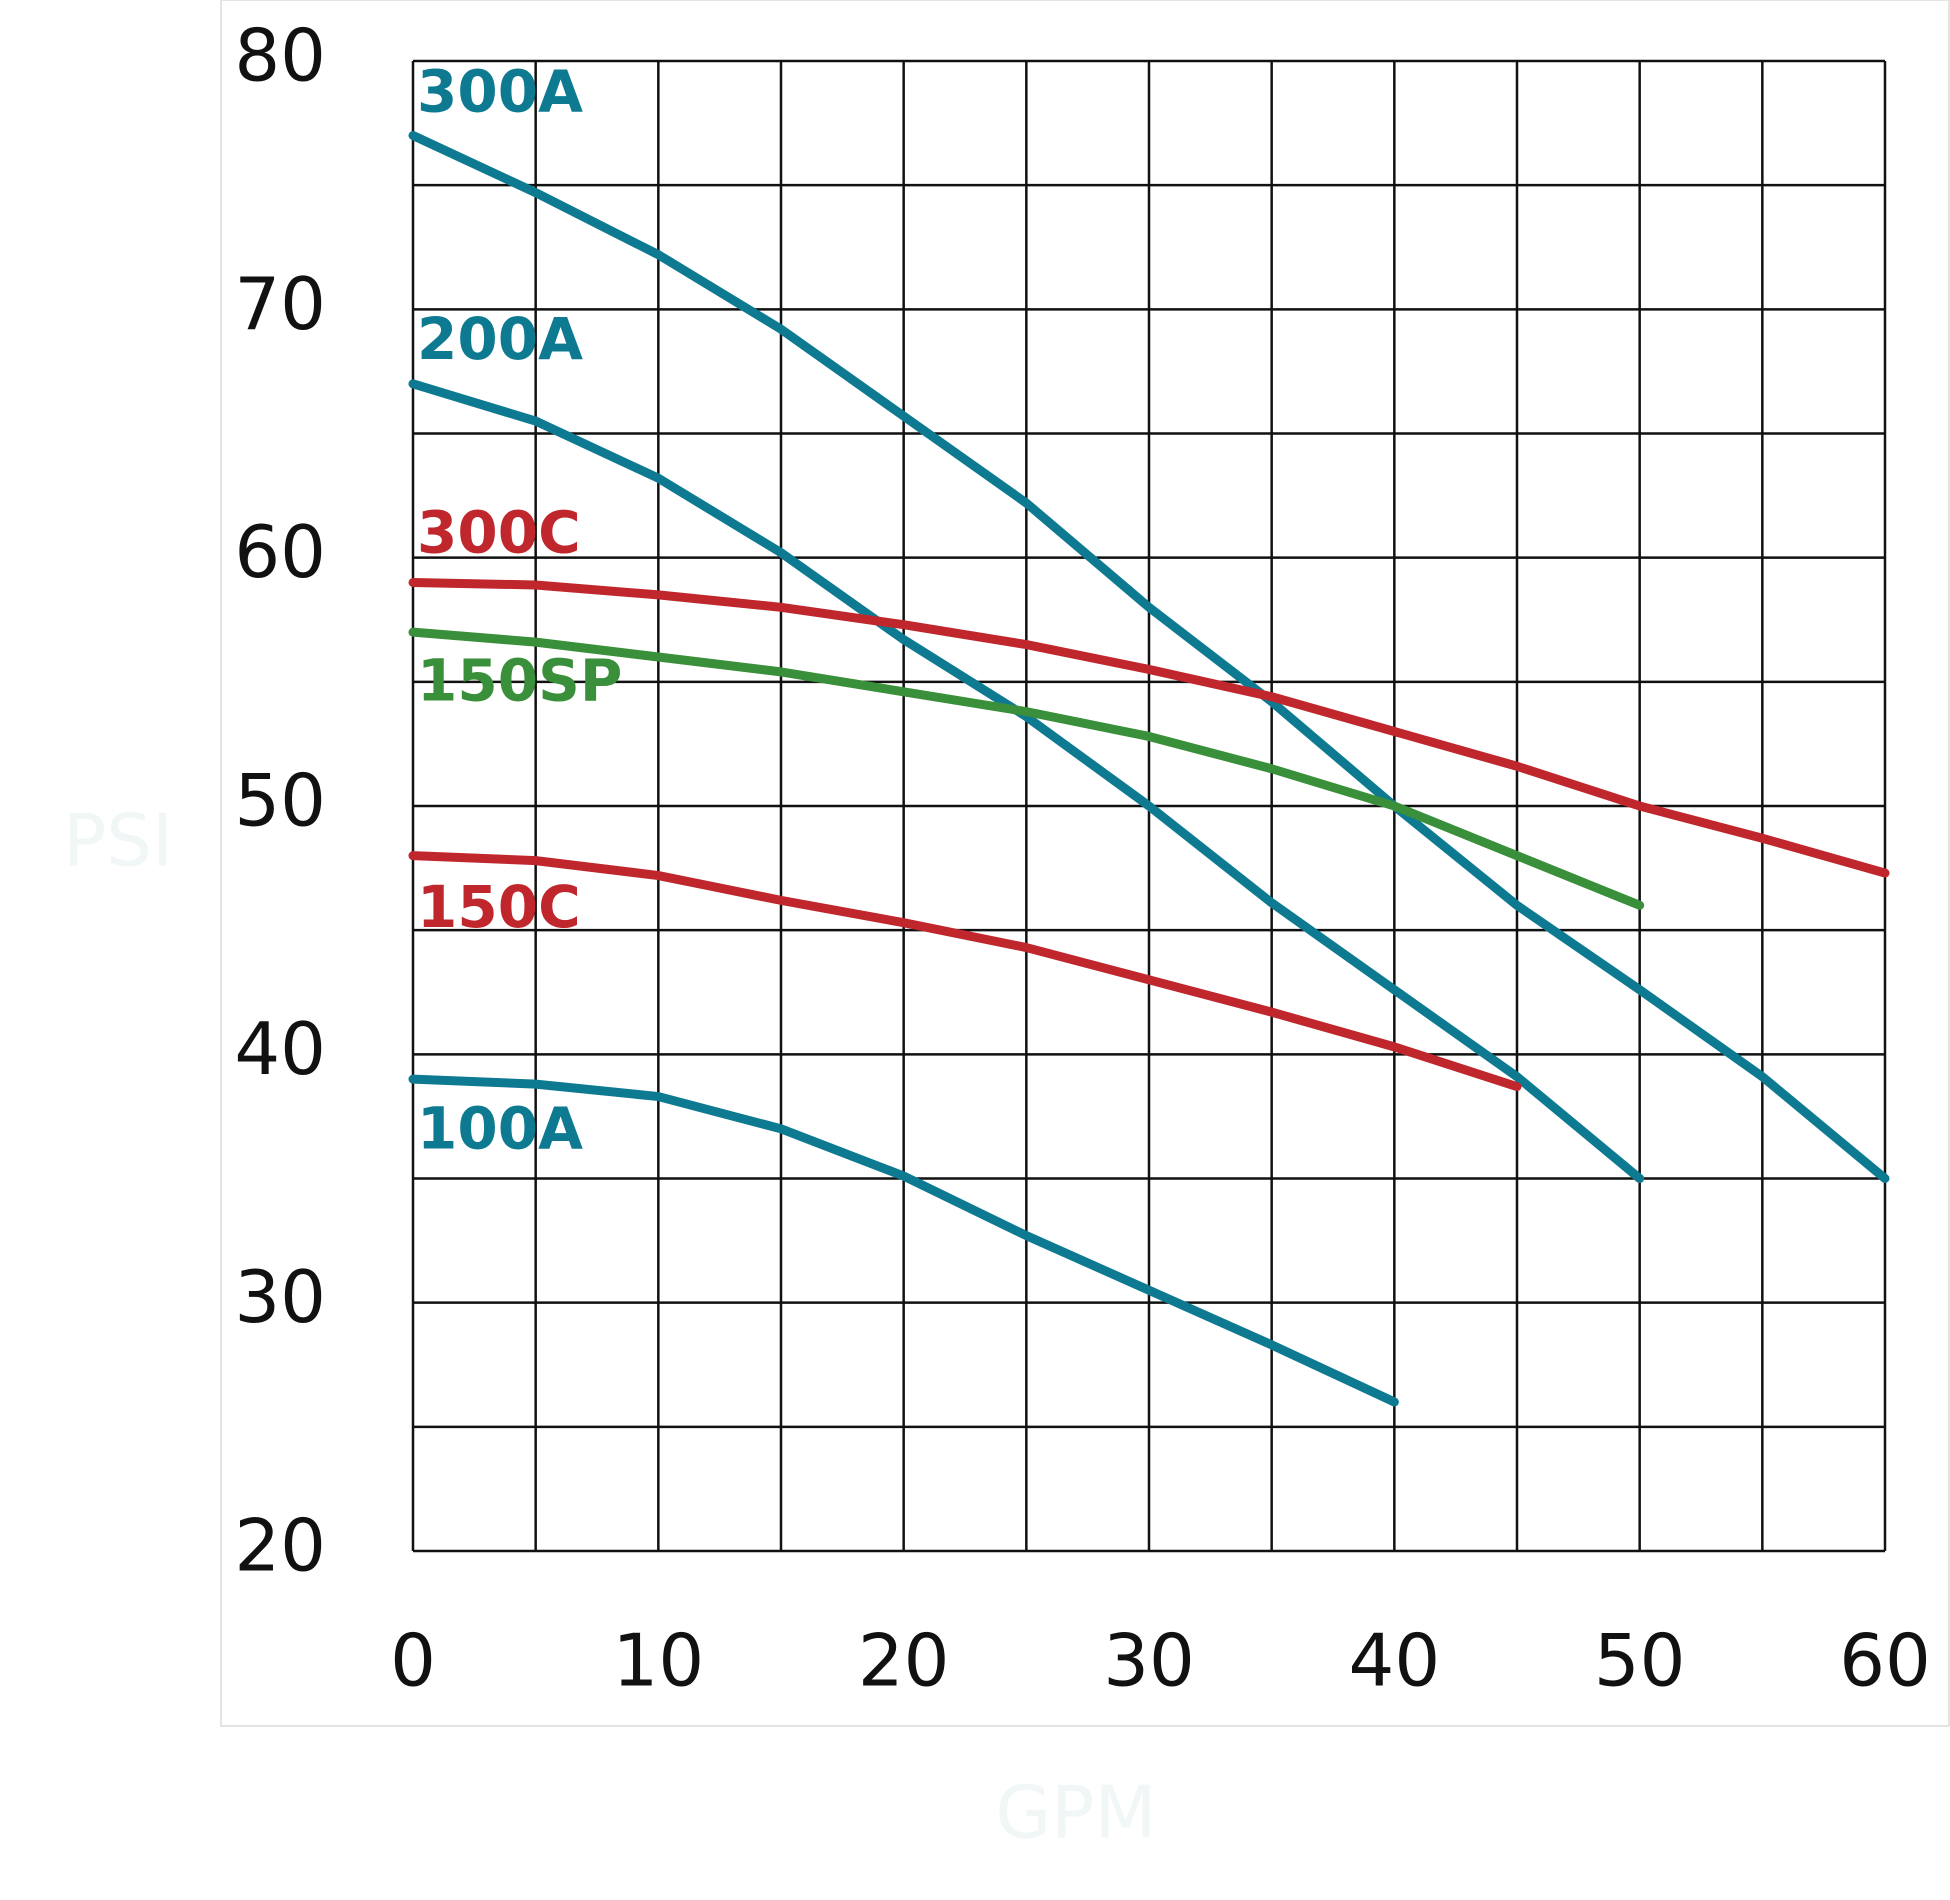 This screenshot has width=1950, height=1900. Describe the element at coordinates (499, 907) in the screenshot. I see `series-label: 150C` at that location.